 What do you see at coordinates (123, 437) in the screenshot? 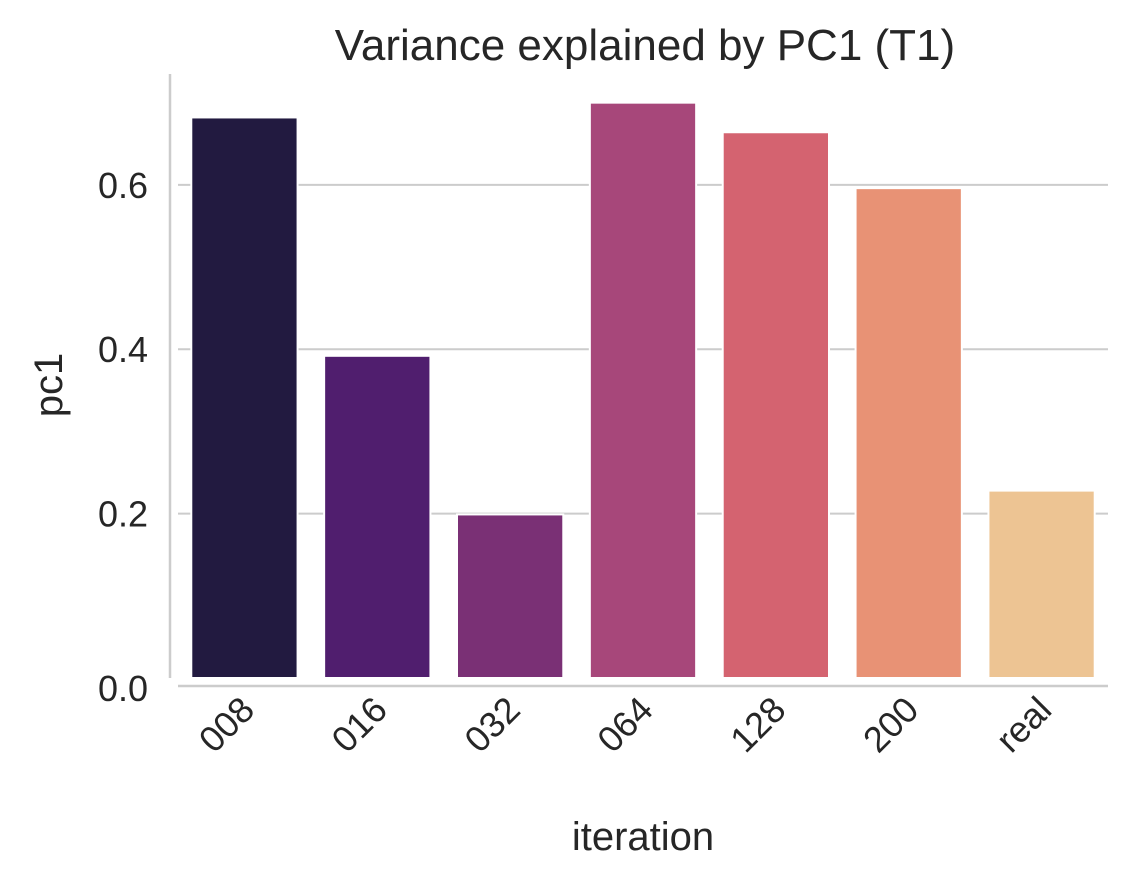
I see `y-tick-labels: 0.0 0.2 0.4 0.6` at bounding box center [123, 437].